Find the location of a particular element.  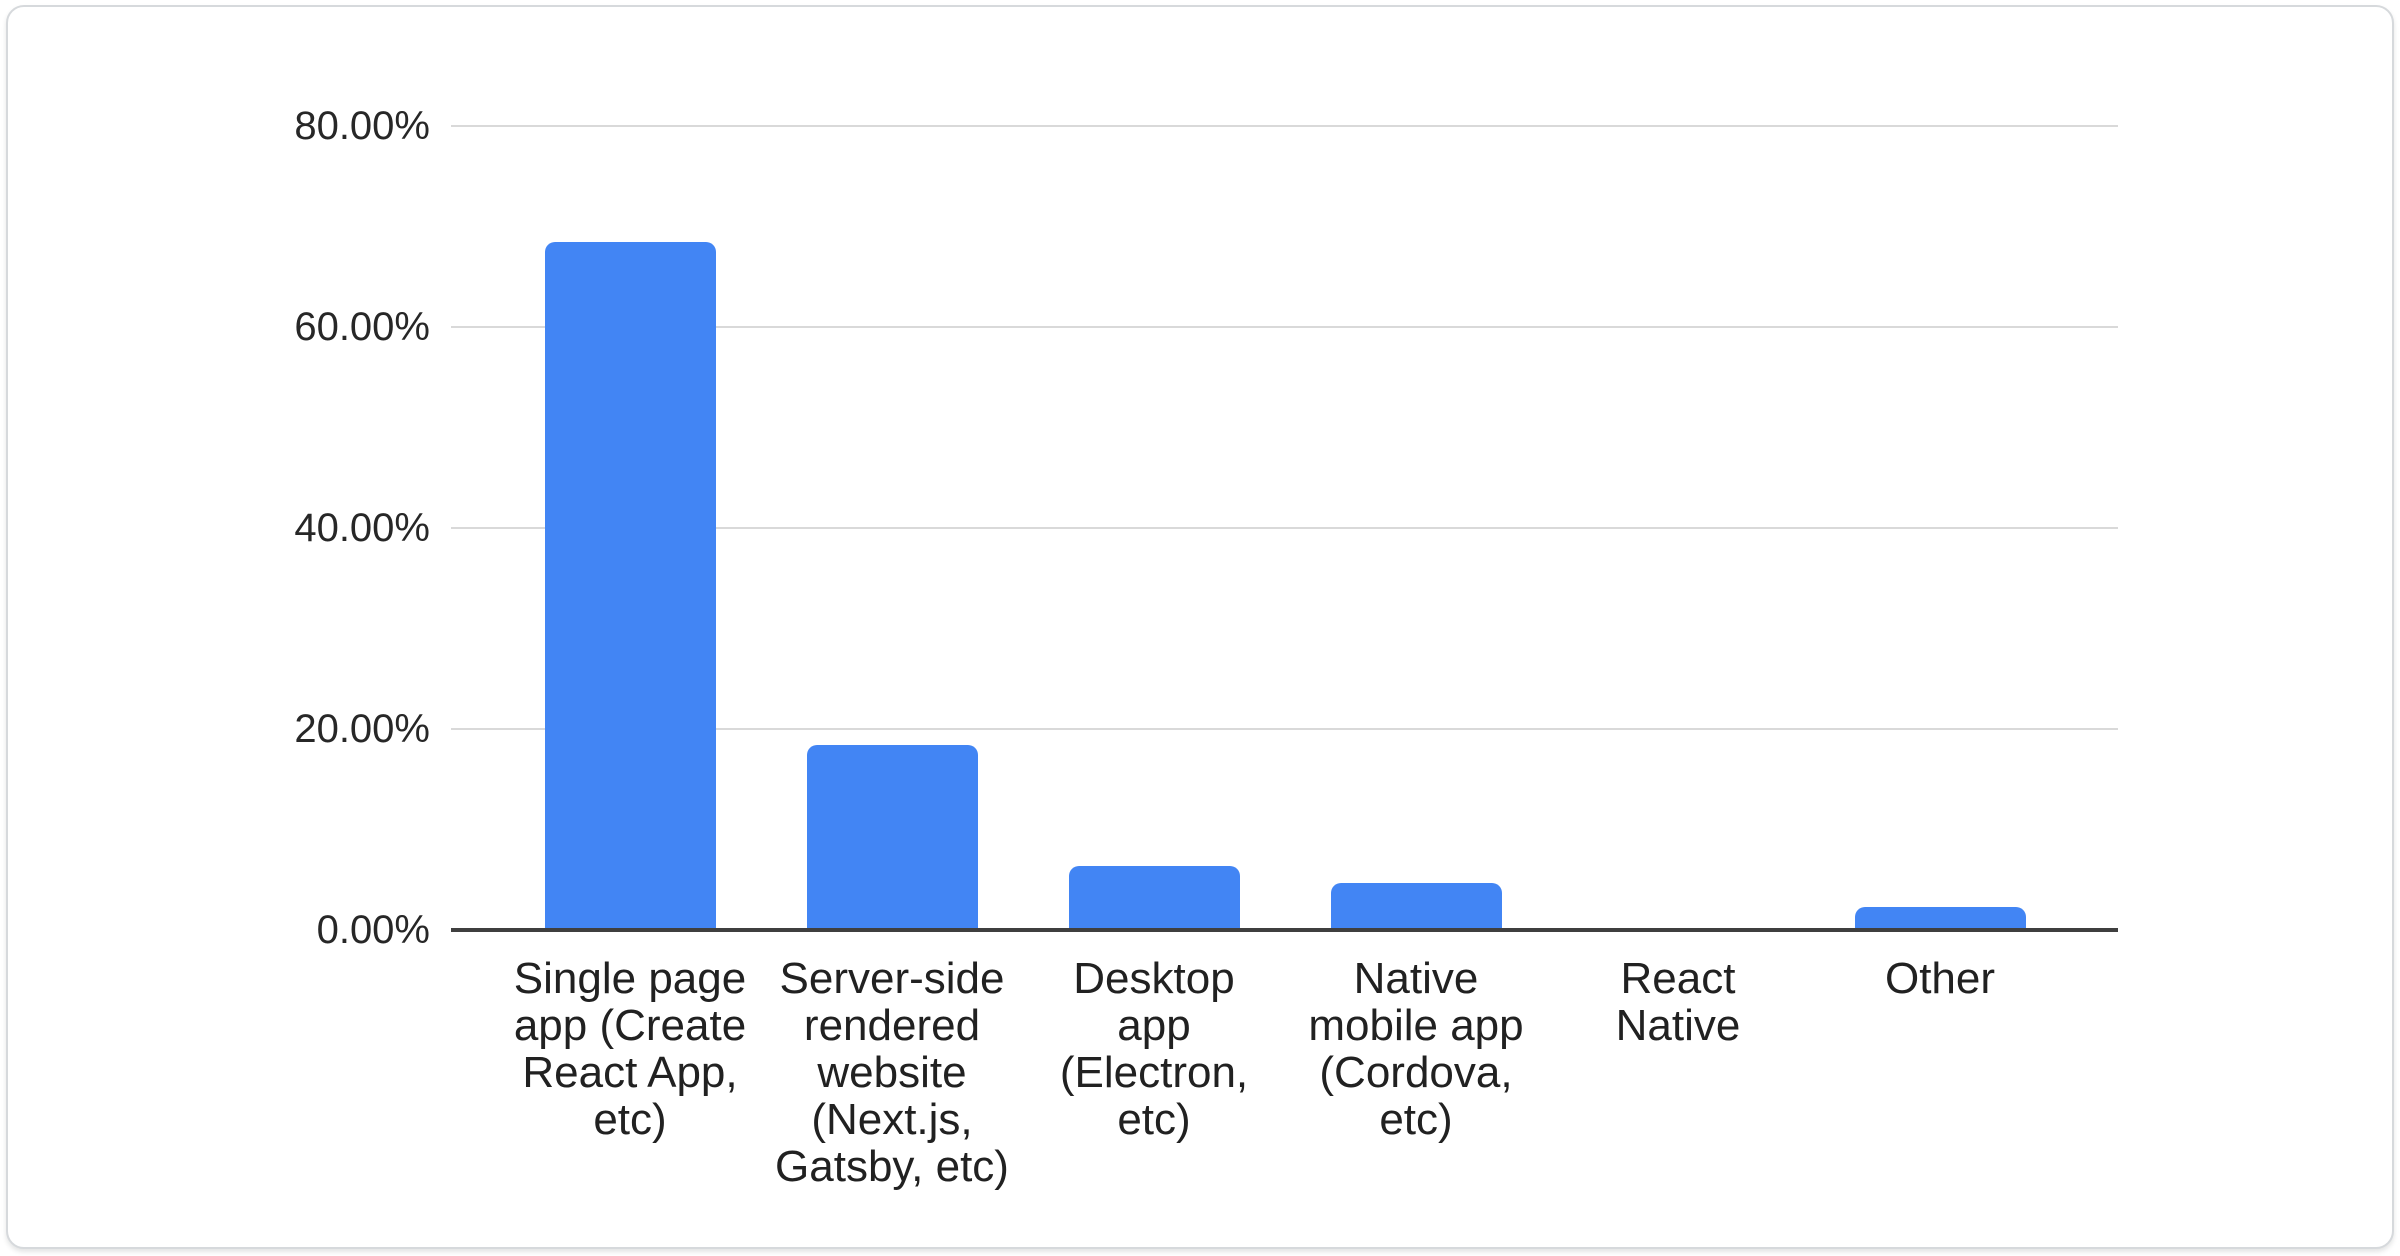

y-tick-label: 60.00% is located at coordinates (362, 327).